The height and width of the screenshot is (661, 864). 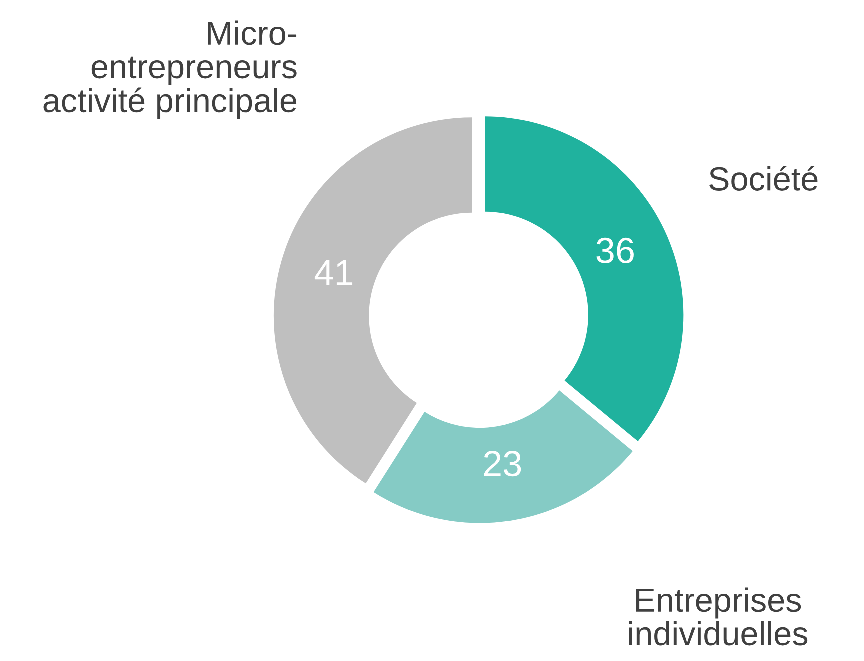 I want to click on data-label: 23, so click(x=503, y=464).